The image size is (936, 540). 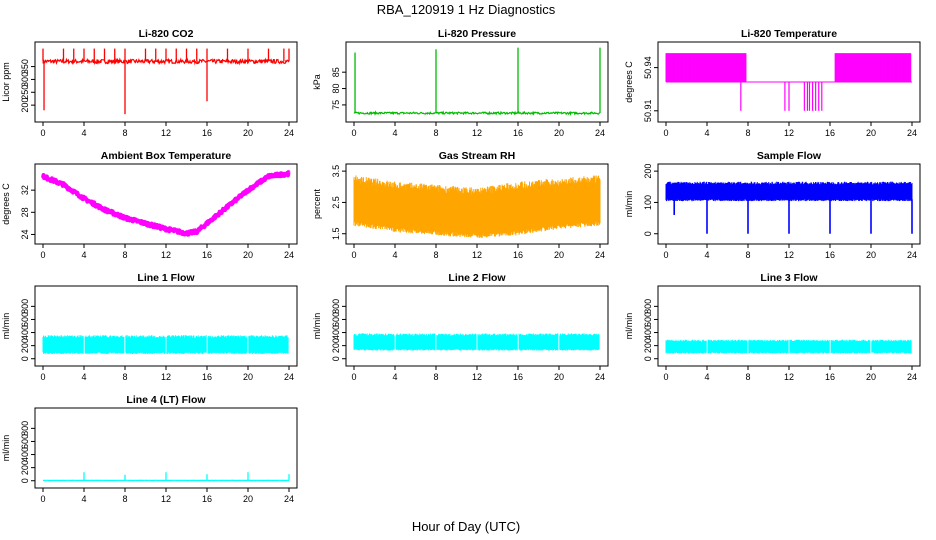 I want to click on series-line, so click(x=476, y=113).